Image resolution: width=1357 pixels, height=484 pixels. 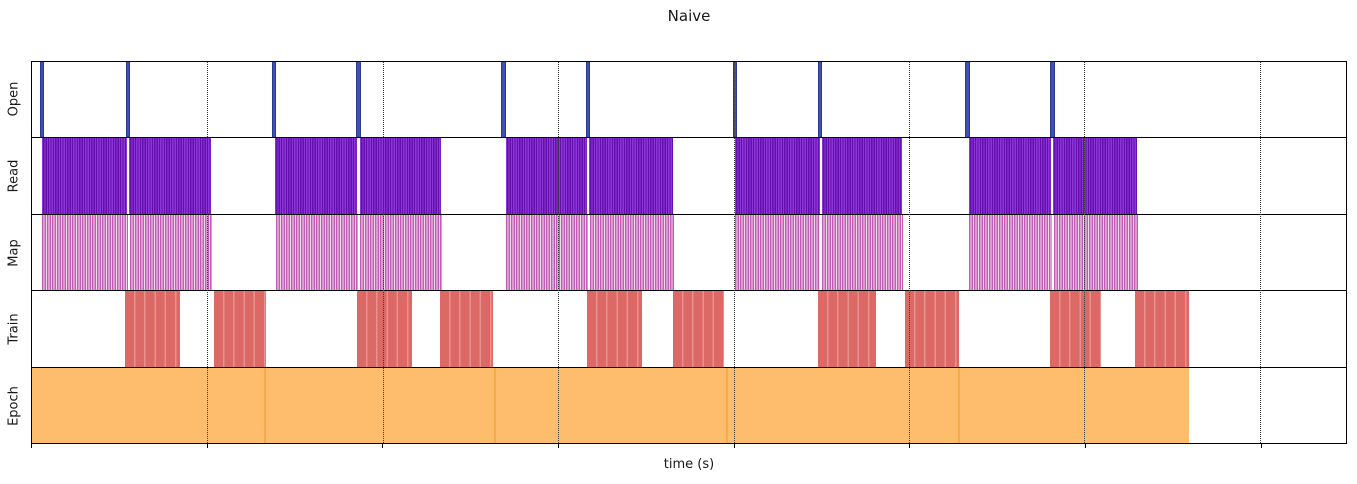 What do you see at coordinates (14, 405) in the screenshot?
I see `row-label-epoch: Epoch` at bounding box center [14, 405].